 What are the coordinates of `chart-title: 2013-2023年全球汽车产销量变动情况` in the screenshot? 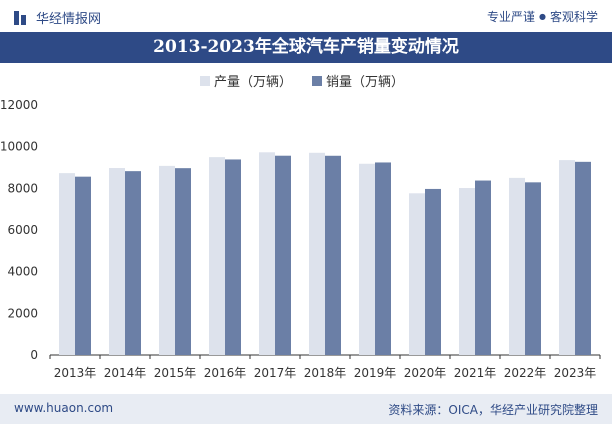 It's located at (306, 47).